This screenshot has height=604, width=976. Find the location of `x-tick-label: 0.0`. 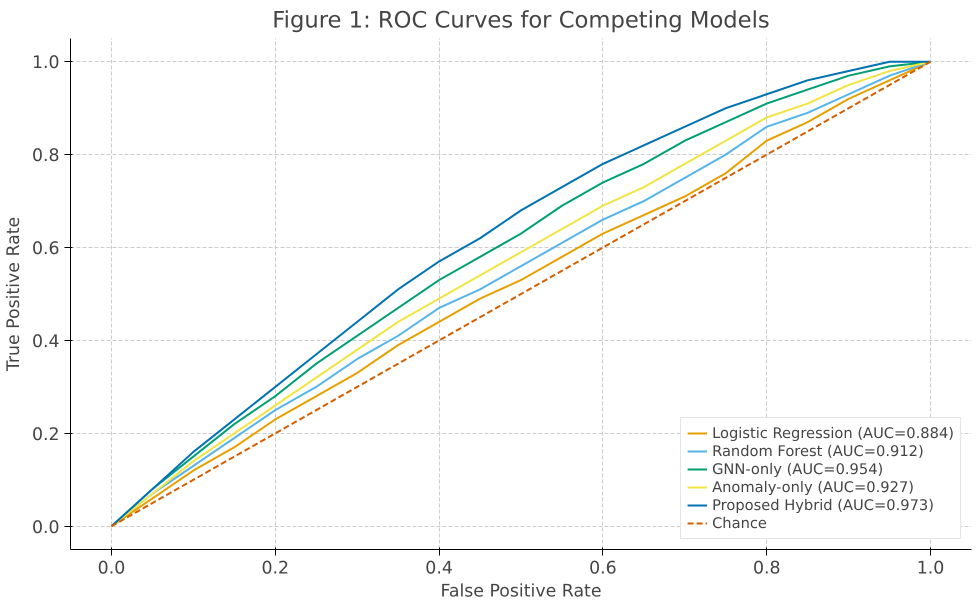

x-tick-label: 0.0 is located at coordinates (112, 568).